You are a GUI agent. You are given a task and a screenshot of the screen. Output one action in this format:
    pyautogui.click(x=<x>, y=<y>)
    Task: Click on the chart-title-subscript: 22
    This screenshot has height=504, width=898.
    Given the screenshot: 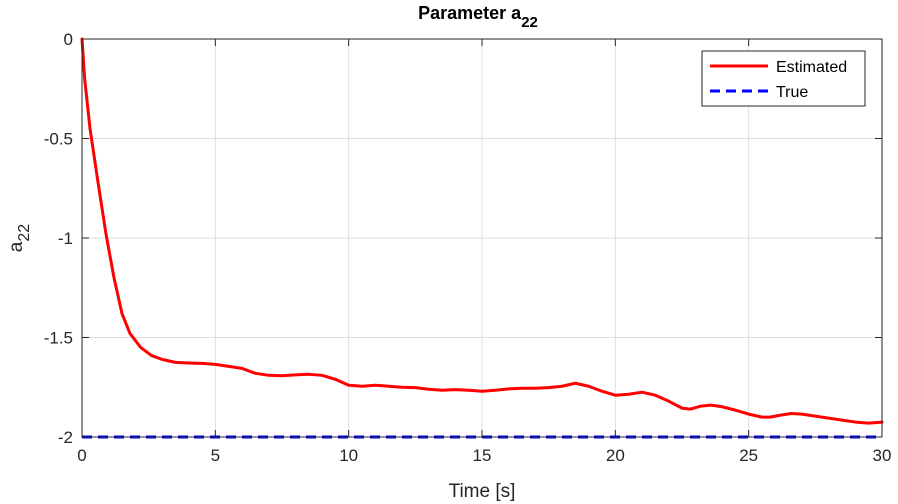 What is the action you would take?
    pyautogui.click(x=529, y=22)
    